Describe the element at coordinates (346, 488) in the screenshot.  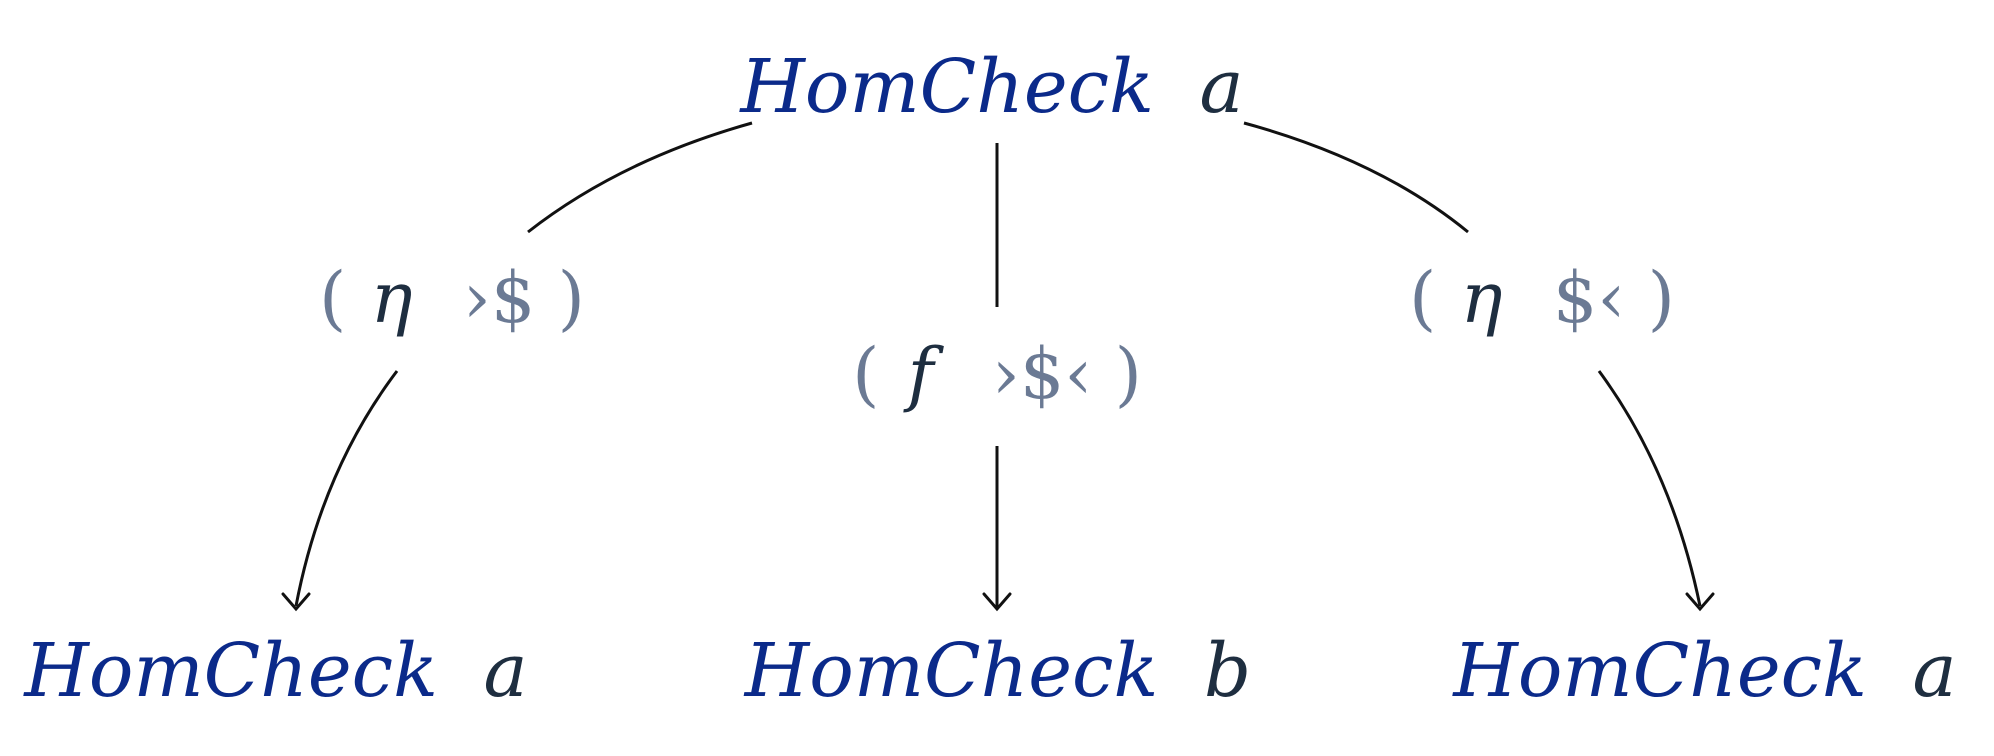
I see `edge-left-lower` at that location.